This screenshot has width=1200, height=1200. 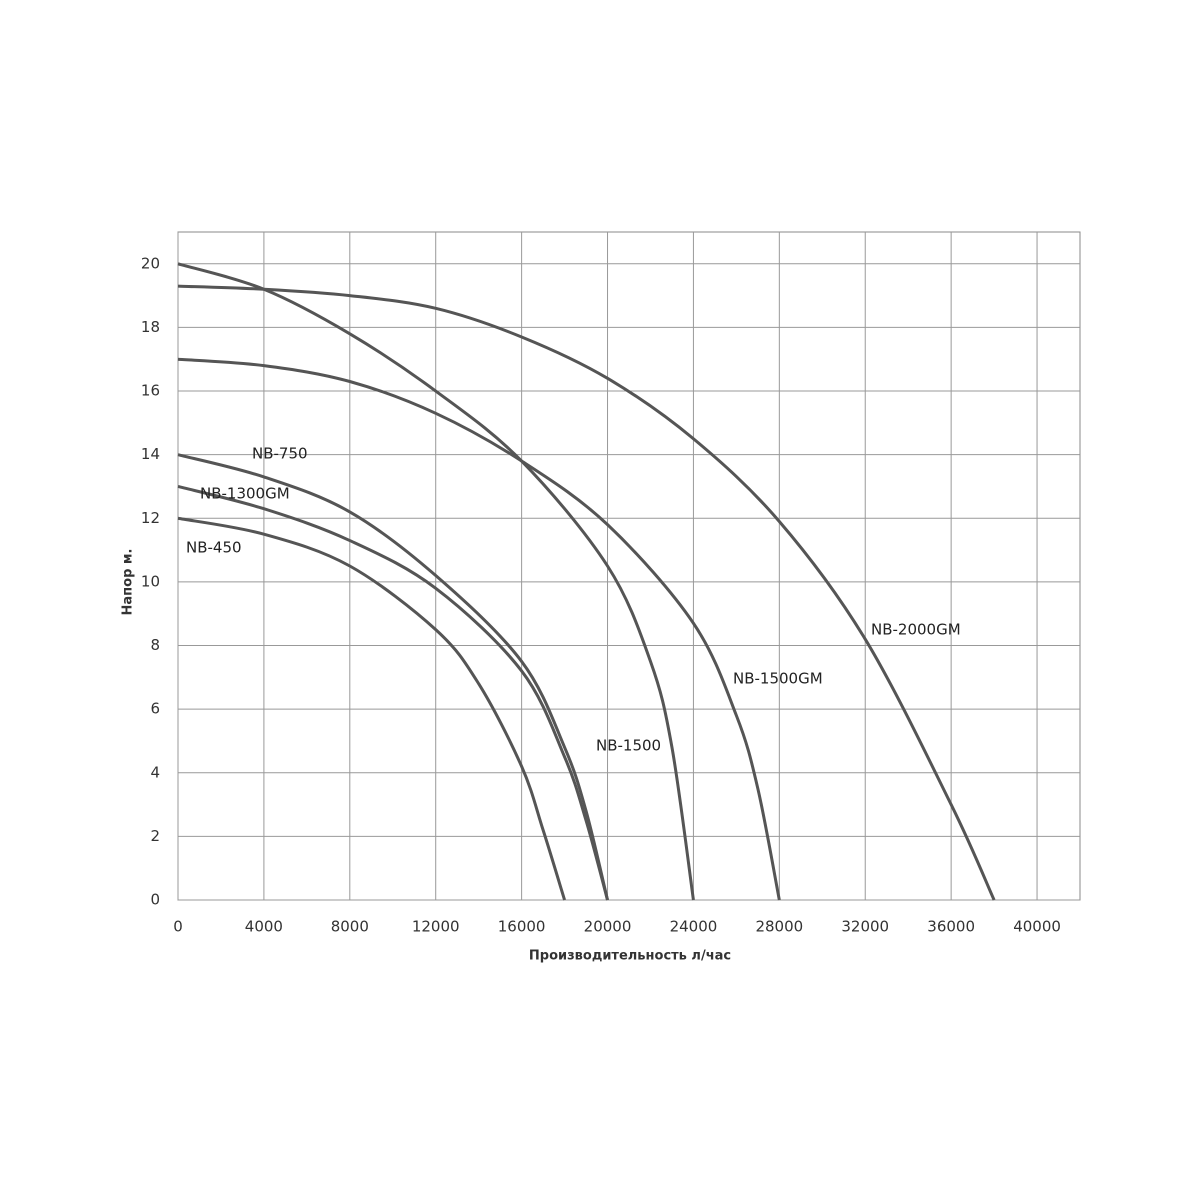 I want to click on y-tick-label: 4, so click(x=155, y=772).